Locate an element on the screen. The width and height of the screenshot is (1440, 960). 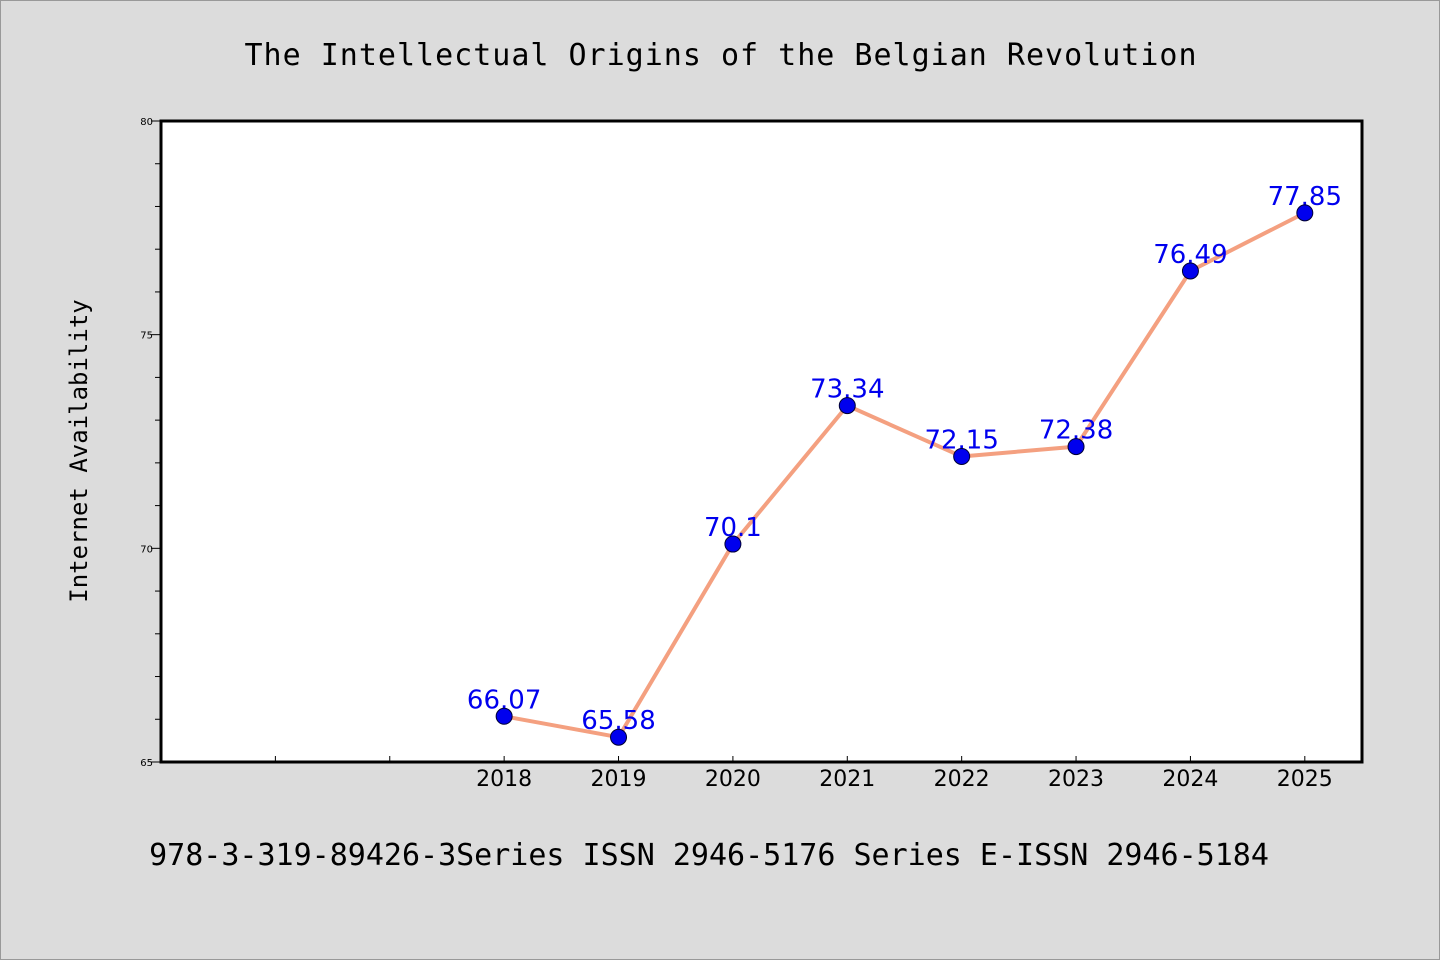
y-axis-ticks: 65 70 75 80 is located at coordinates (150, 443).